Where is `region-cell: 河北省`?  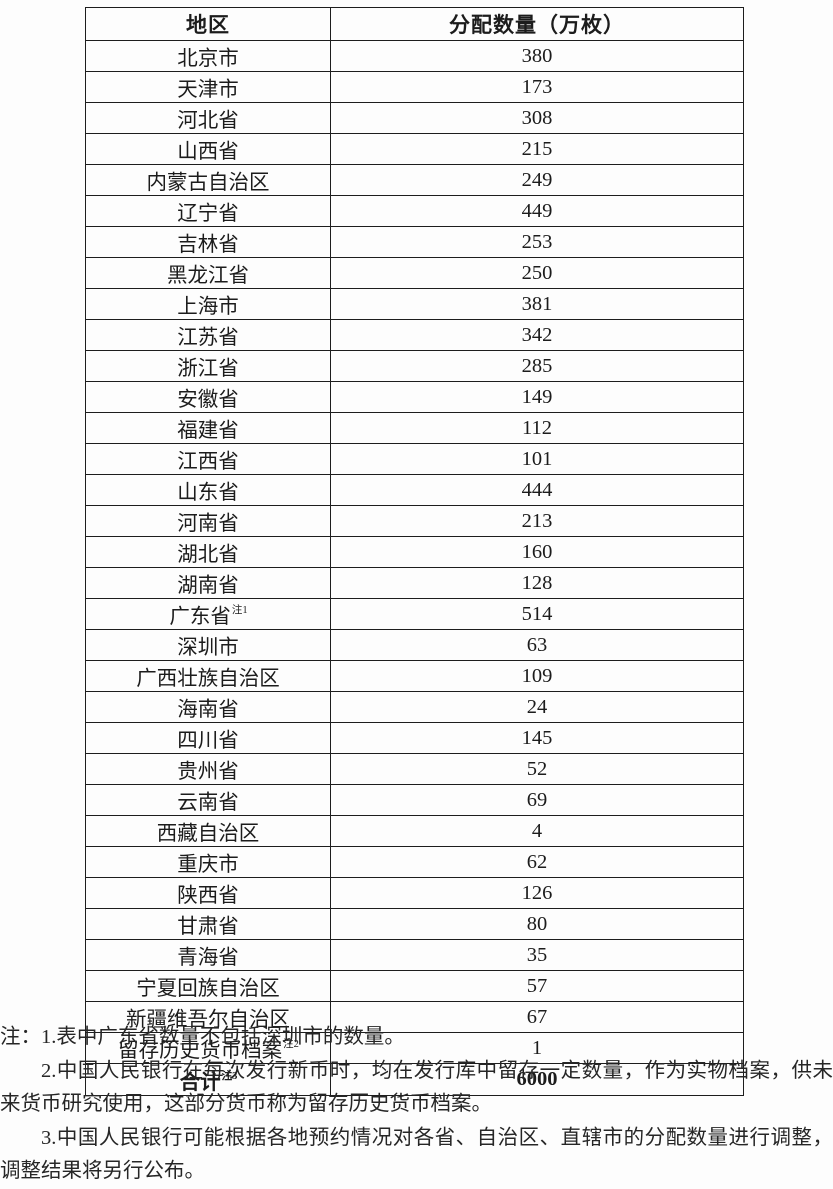
region-cell: 河北省 is located at coordinates (208, 118).